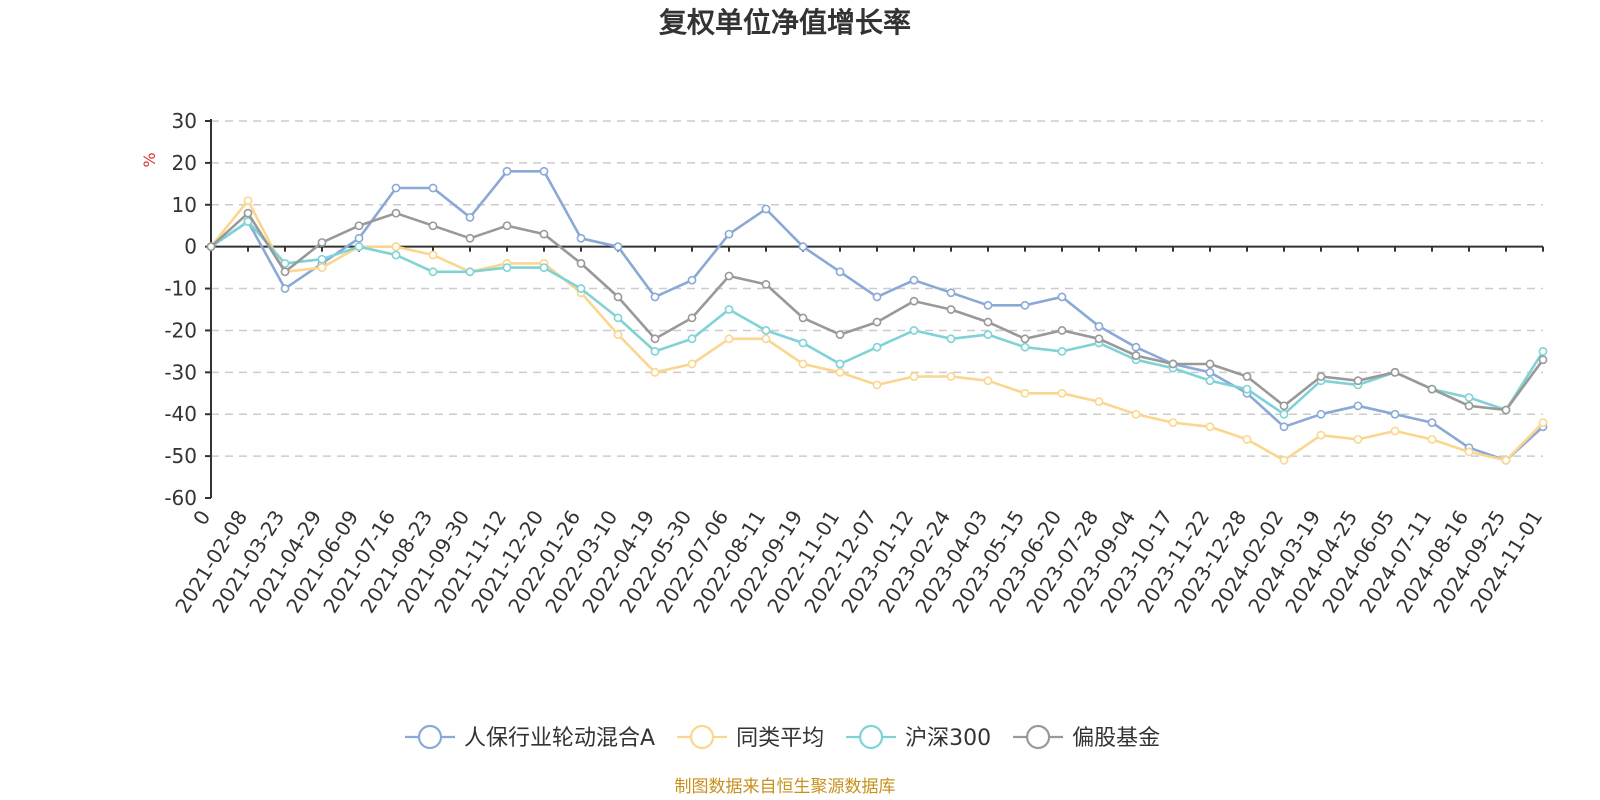  I want to click on y-tick-label: -60, so click(180, 498).